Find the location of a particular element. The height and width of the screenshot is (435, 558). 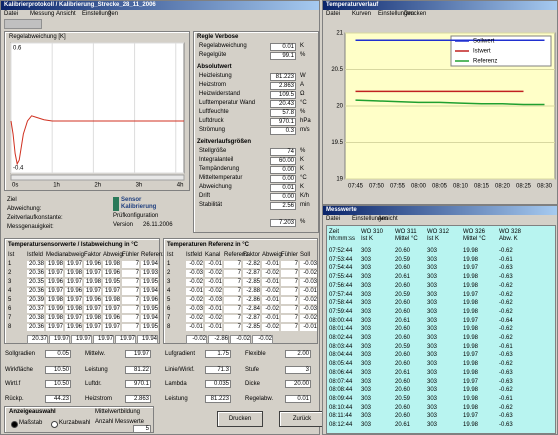

cell: 08:02:44 is located at coordinates (341, 338).